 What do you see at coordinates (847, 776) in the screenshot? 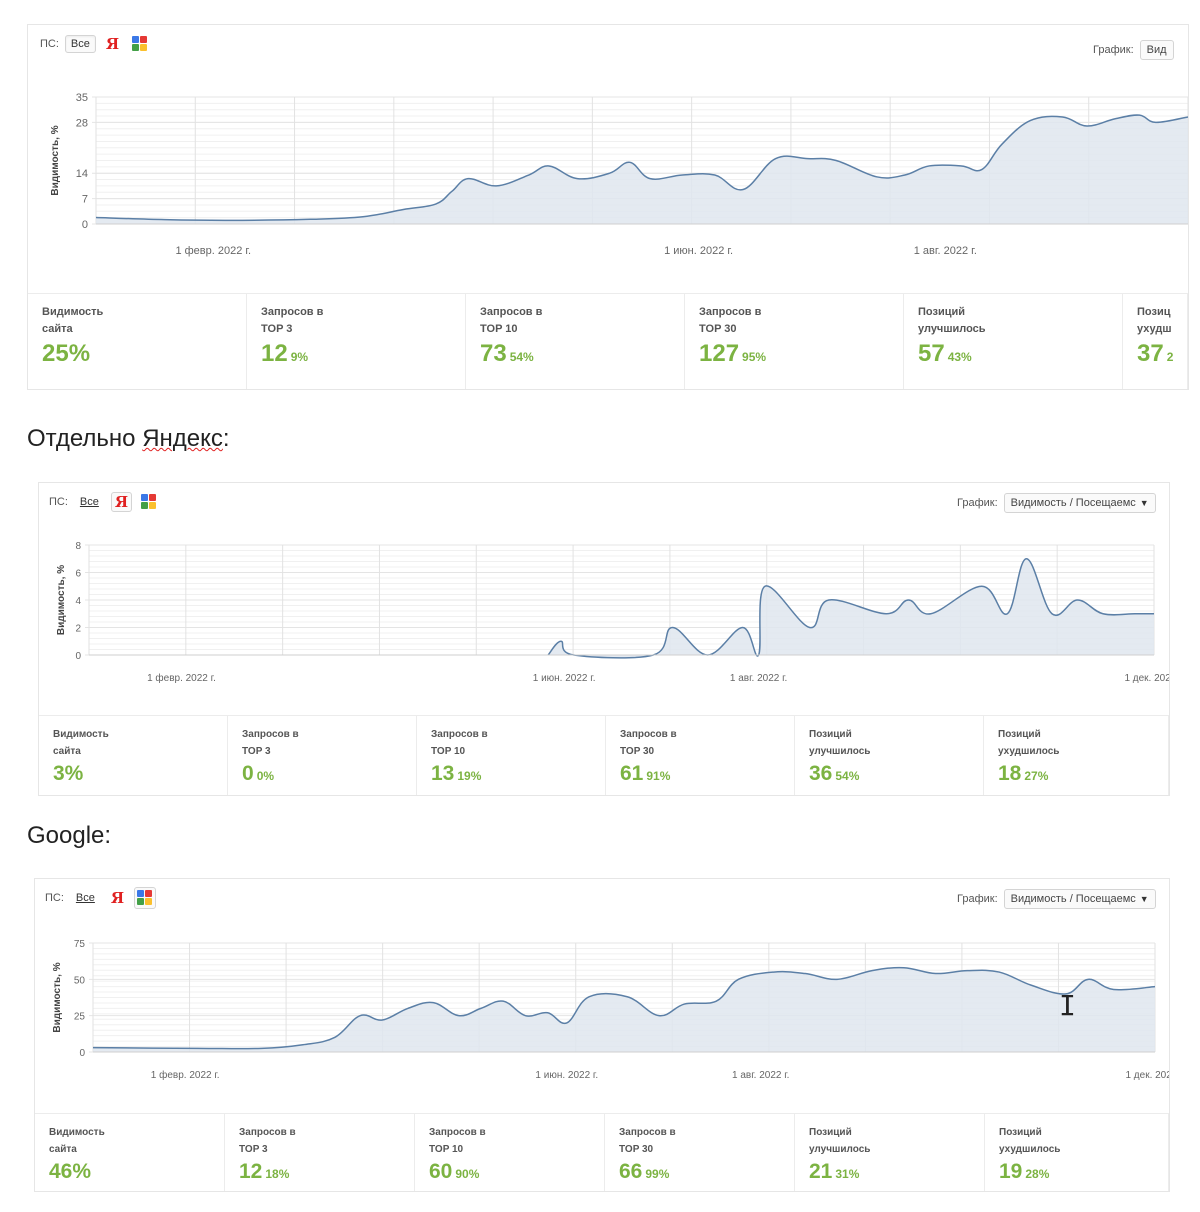
I see `stat-percent: 54%` at bounding box center [847, 776].